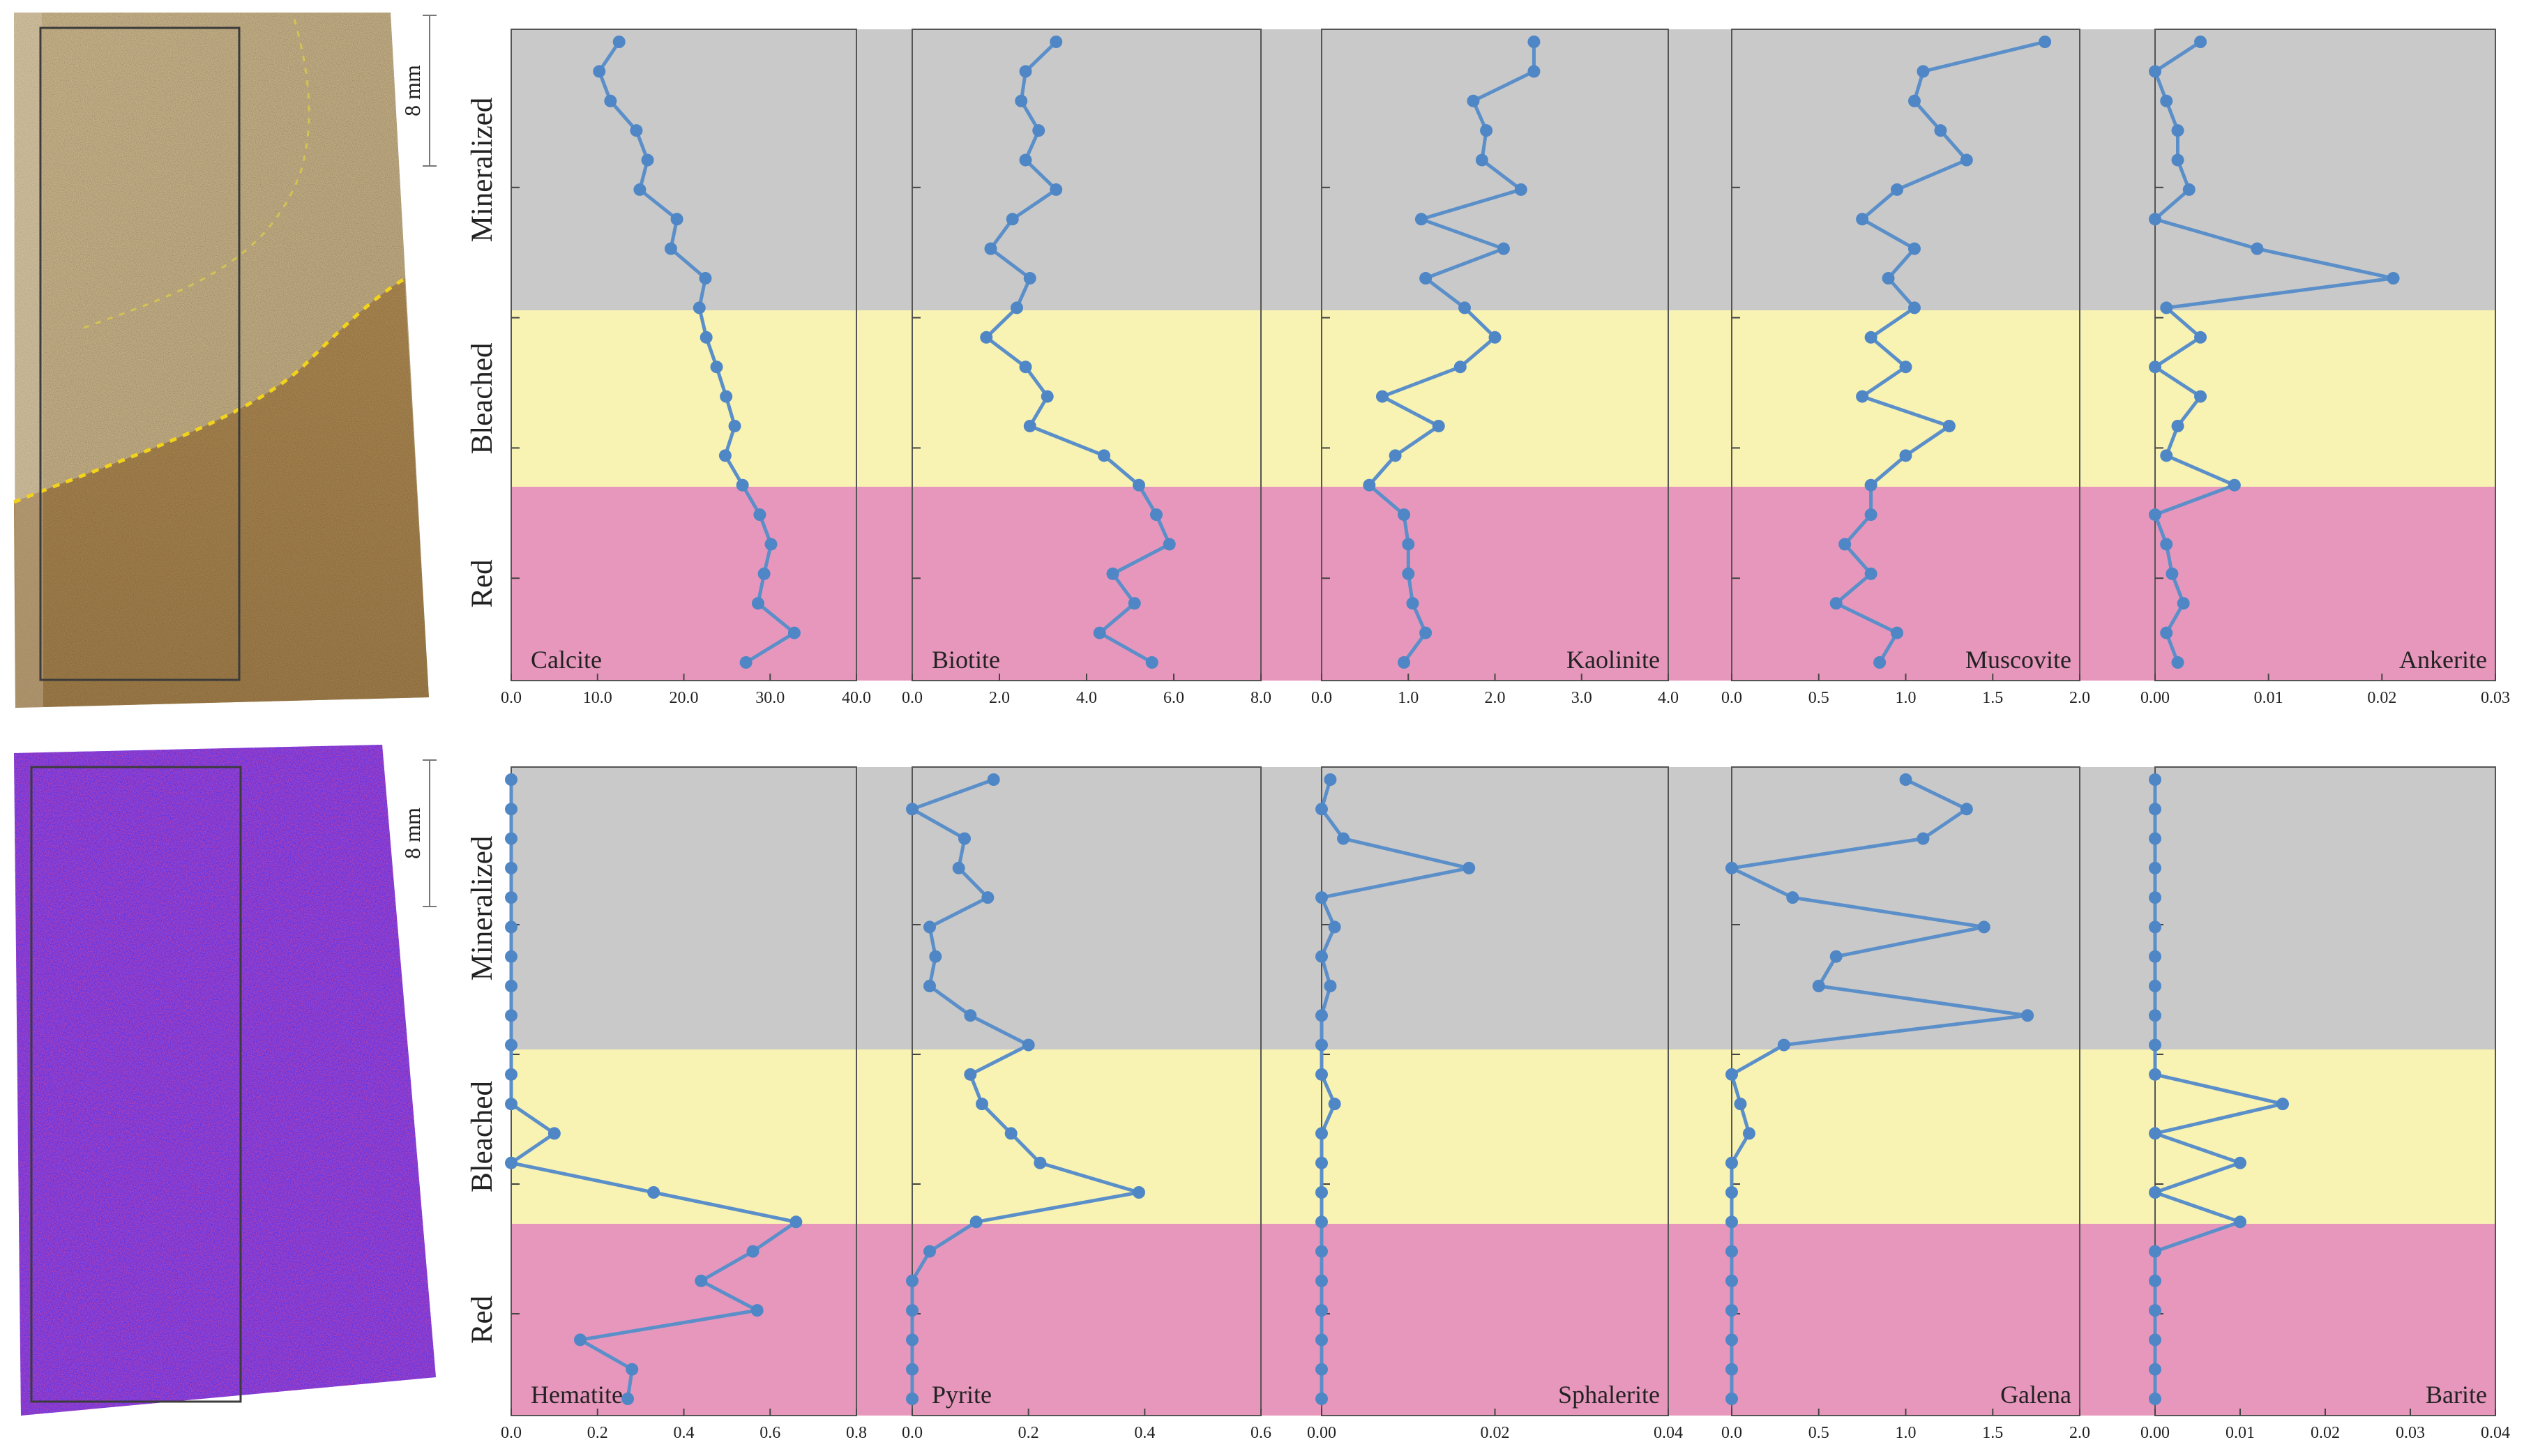  What do you see at coordinates (966, 660) in the screenshot?
I see `mineral-label-biotite: Biotite` at bounding box center [966, 660].